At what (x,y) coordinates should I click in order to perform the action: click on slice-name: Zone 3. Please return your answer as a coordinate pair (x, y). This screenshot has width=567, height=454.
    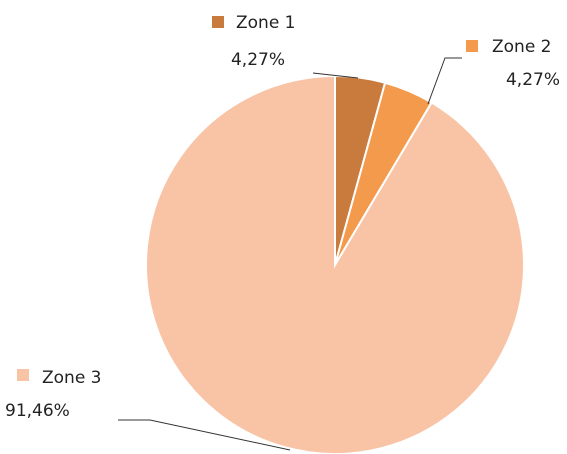
    Looking at the image, I should click on (72, 378).